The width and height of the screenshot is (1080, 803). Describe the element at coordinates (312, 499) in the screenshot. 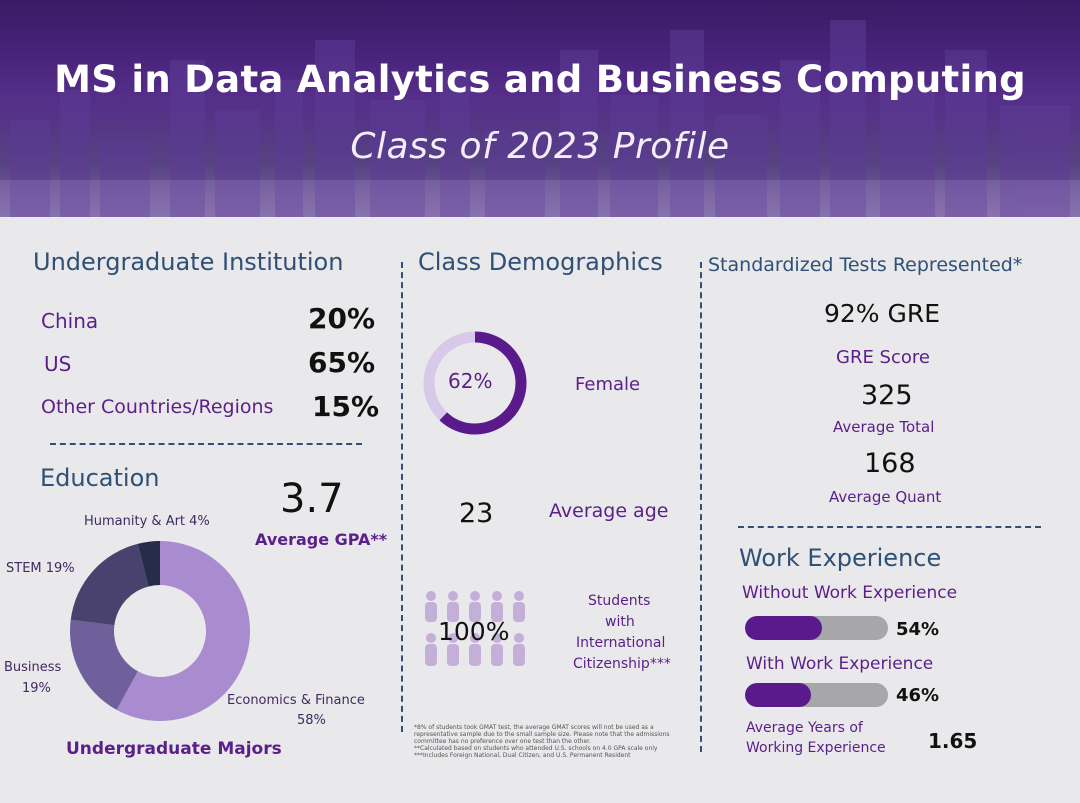

I see `gpa-value: 3.7` at that location.